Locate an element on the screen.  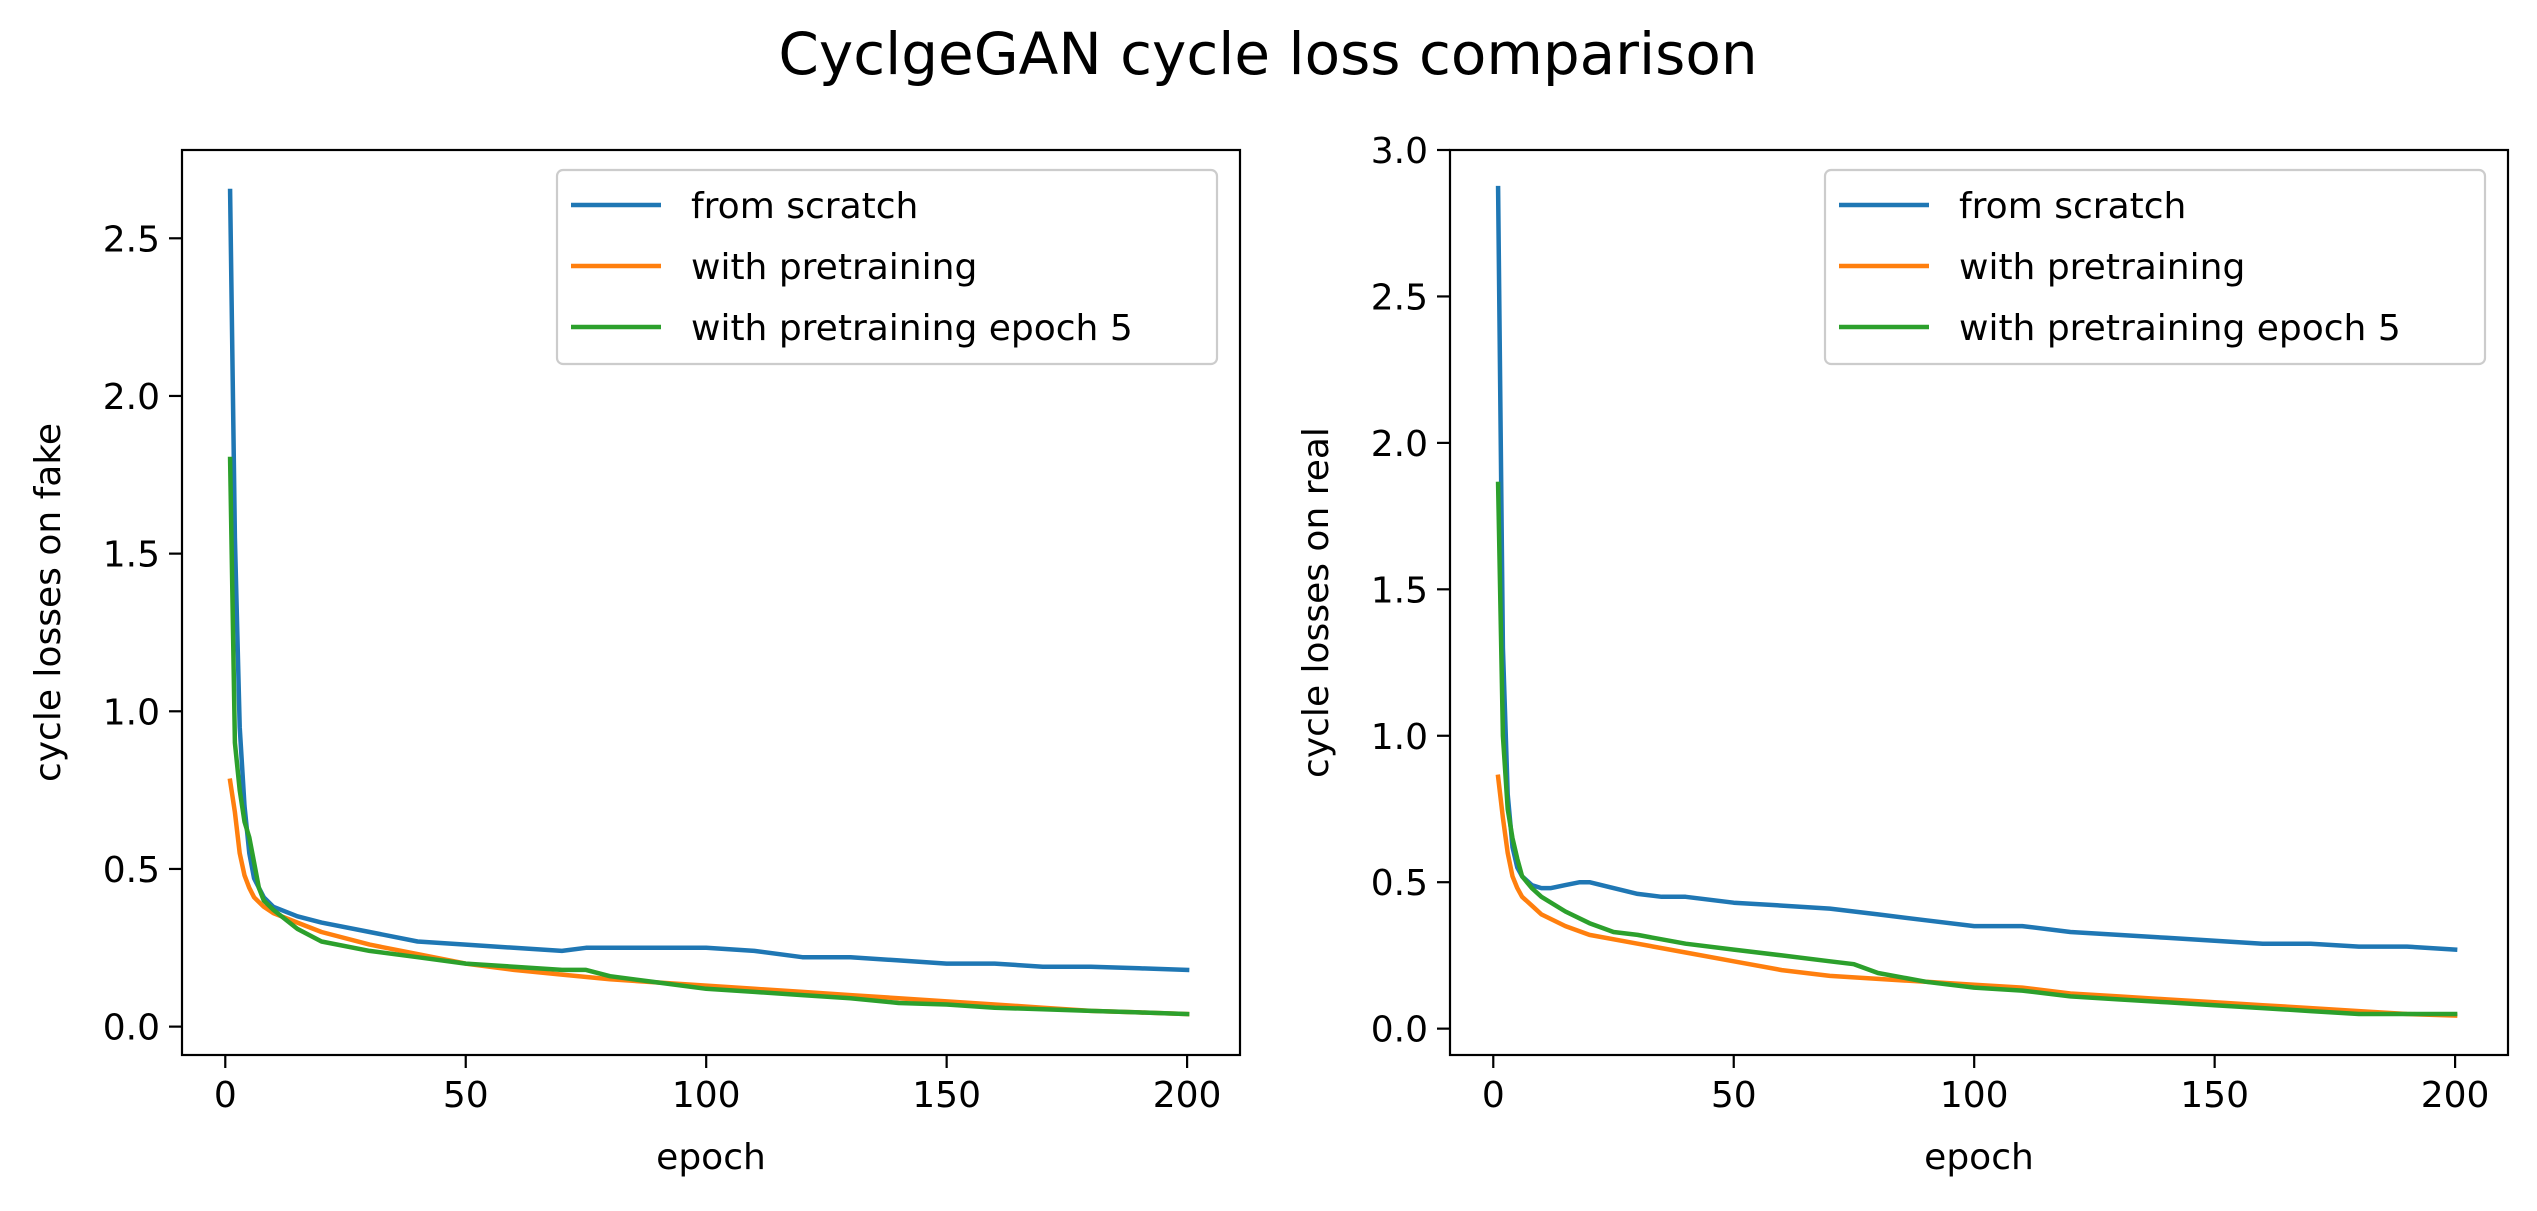
y-tick-label: 3.0 is located at coordinates (1399, 151).